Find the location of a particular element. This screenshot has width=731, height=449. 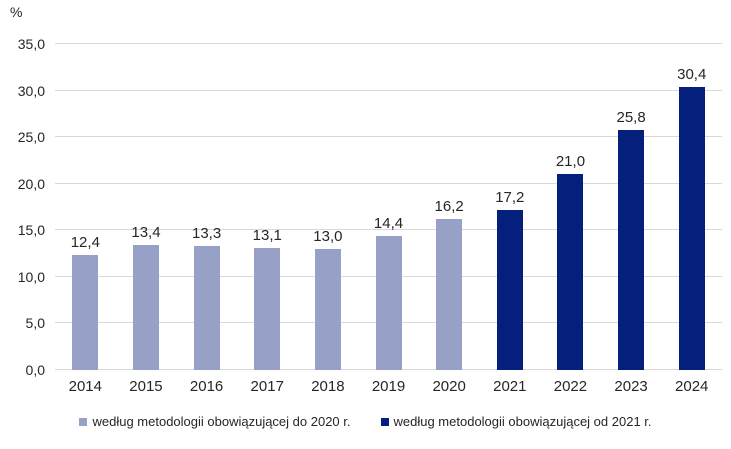

x-axis-label-2022: 2022 is located at coordinates (570, 386).